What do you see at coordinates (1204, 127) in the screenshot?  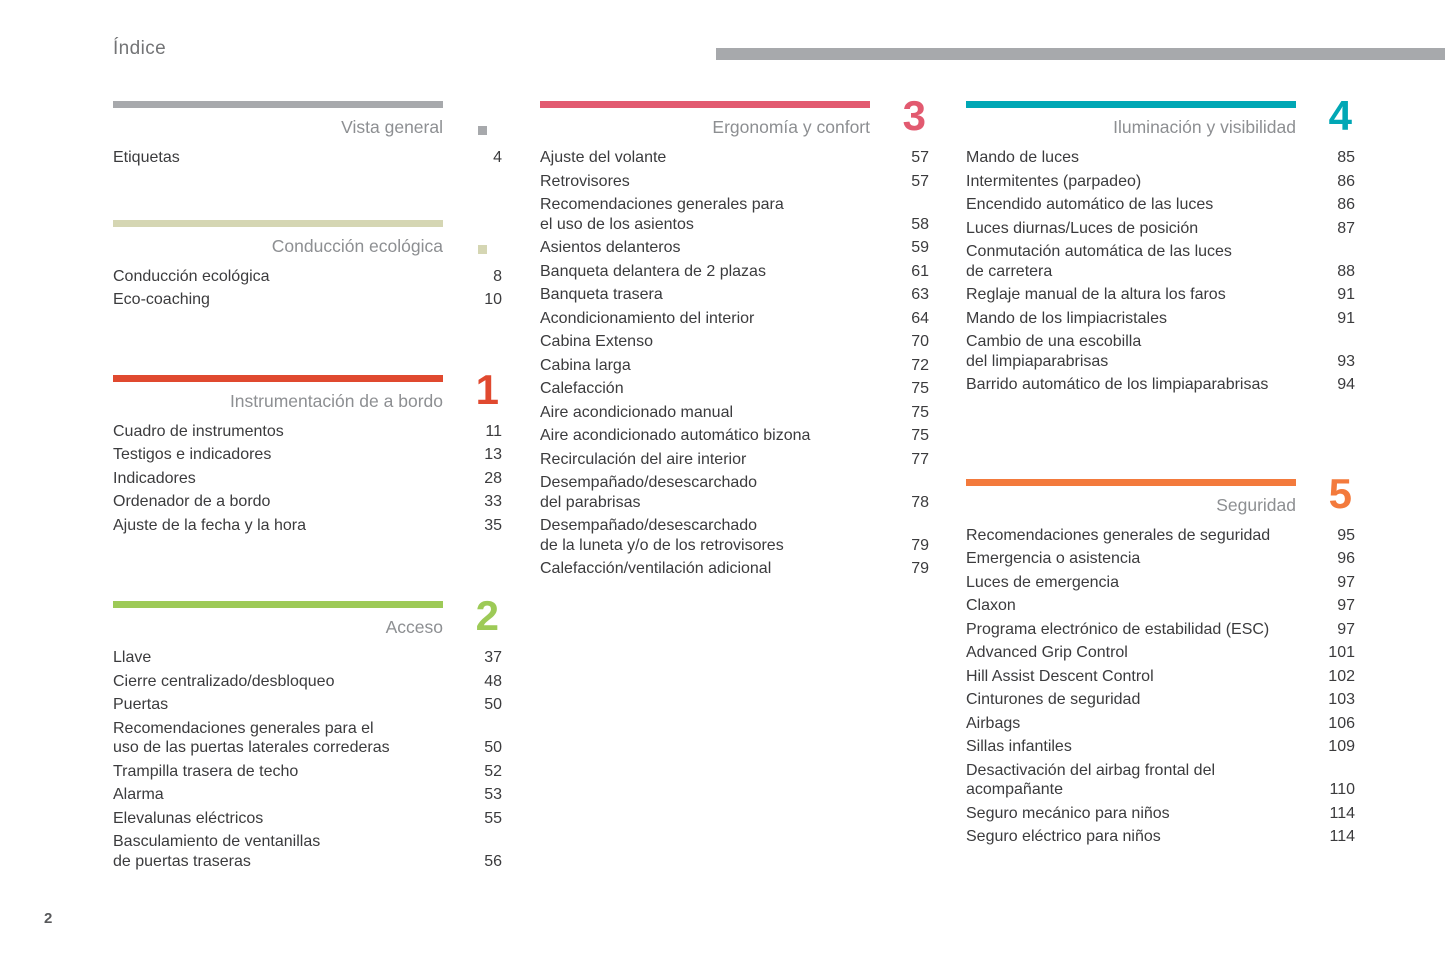 I see `section-title: Iluminación y visibilidad` at bounding box center [1204, 127].